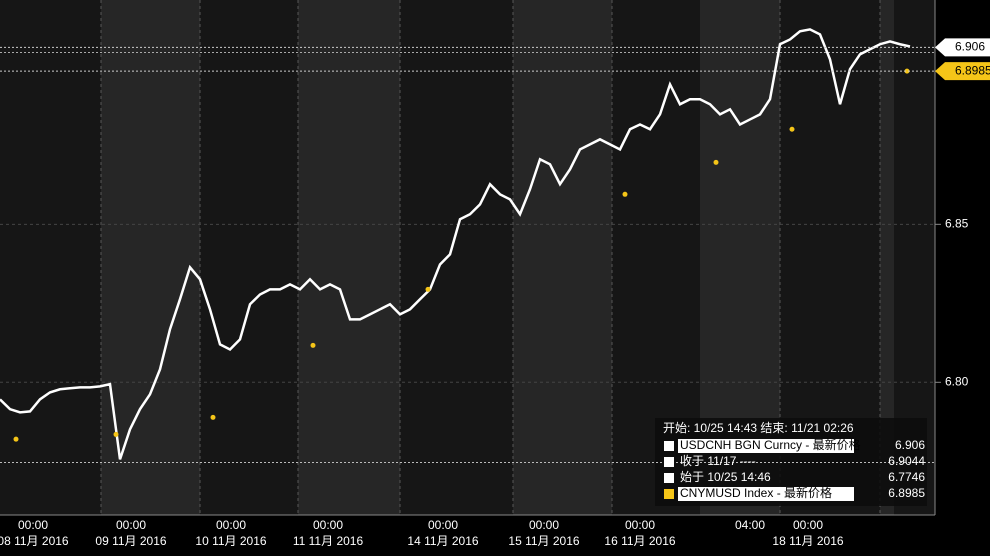  I want to click on y-tick-label: 6.80, so click(957, 381).